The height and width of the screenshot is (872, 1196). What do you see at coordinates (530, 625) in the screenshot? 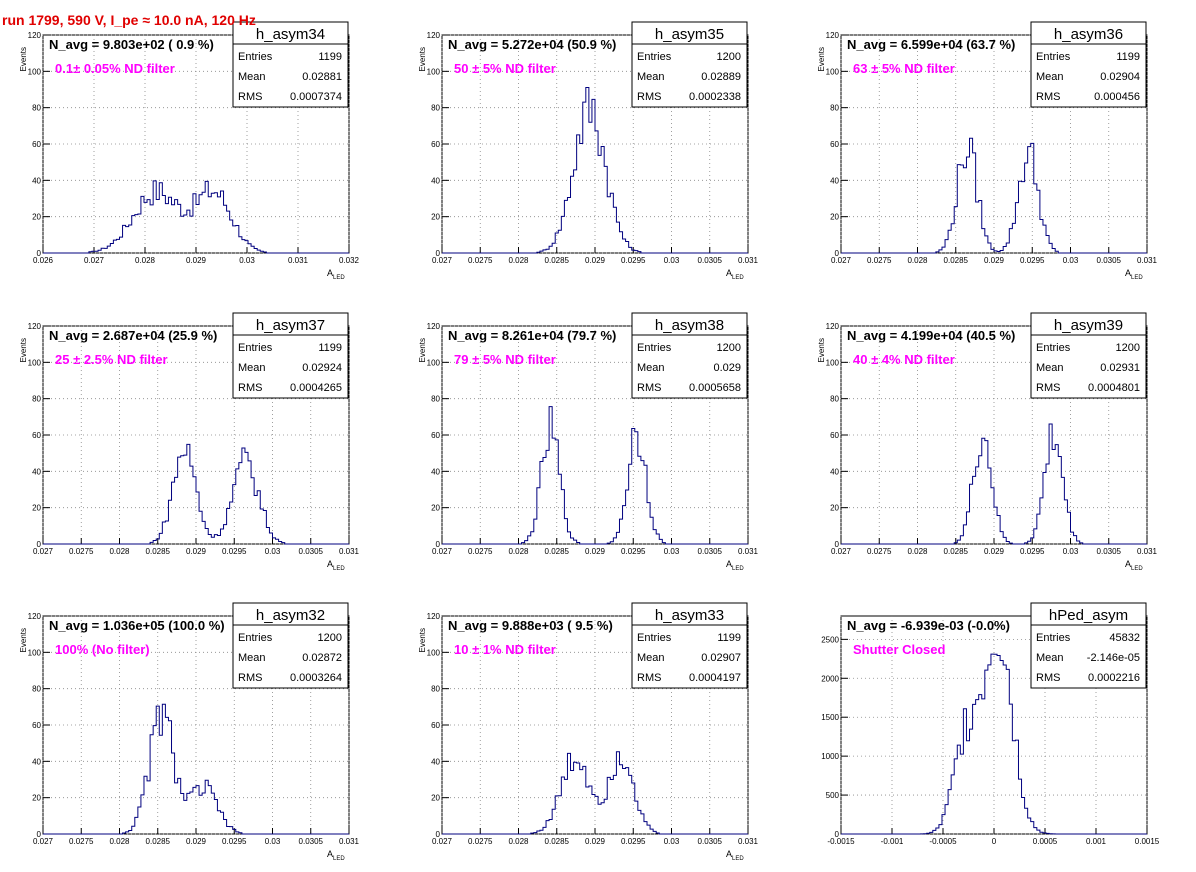
I see `n-avg-label: N_avg = 9.888e+03 ( 9.5 %)` at bounding box center [530, 625].